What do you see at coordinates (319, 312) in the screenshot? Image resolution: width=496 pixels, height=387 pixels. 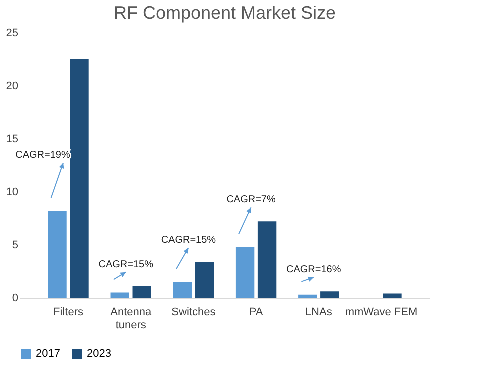 I see `x-tick-label: LNAs` at bounding box center [319, 312].